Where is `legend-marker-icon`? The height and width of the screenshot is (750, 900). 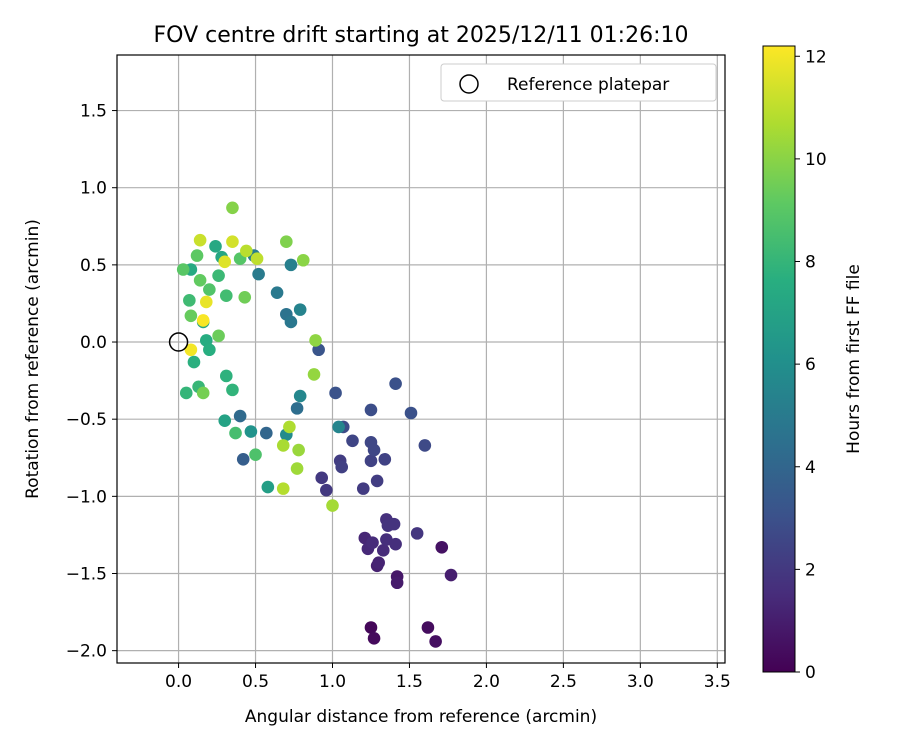 legend-marker-icon is located at coordinates (469, 84).